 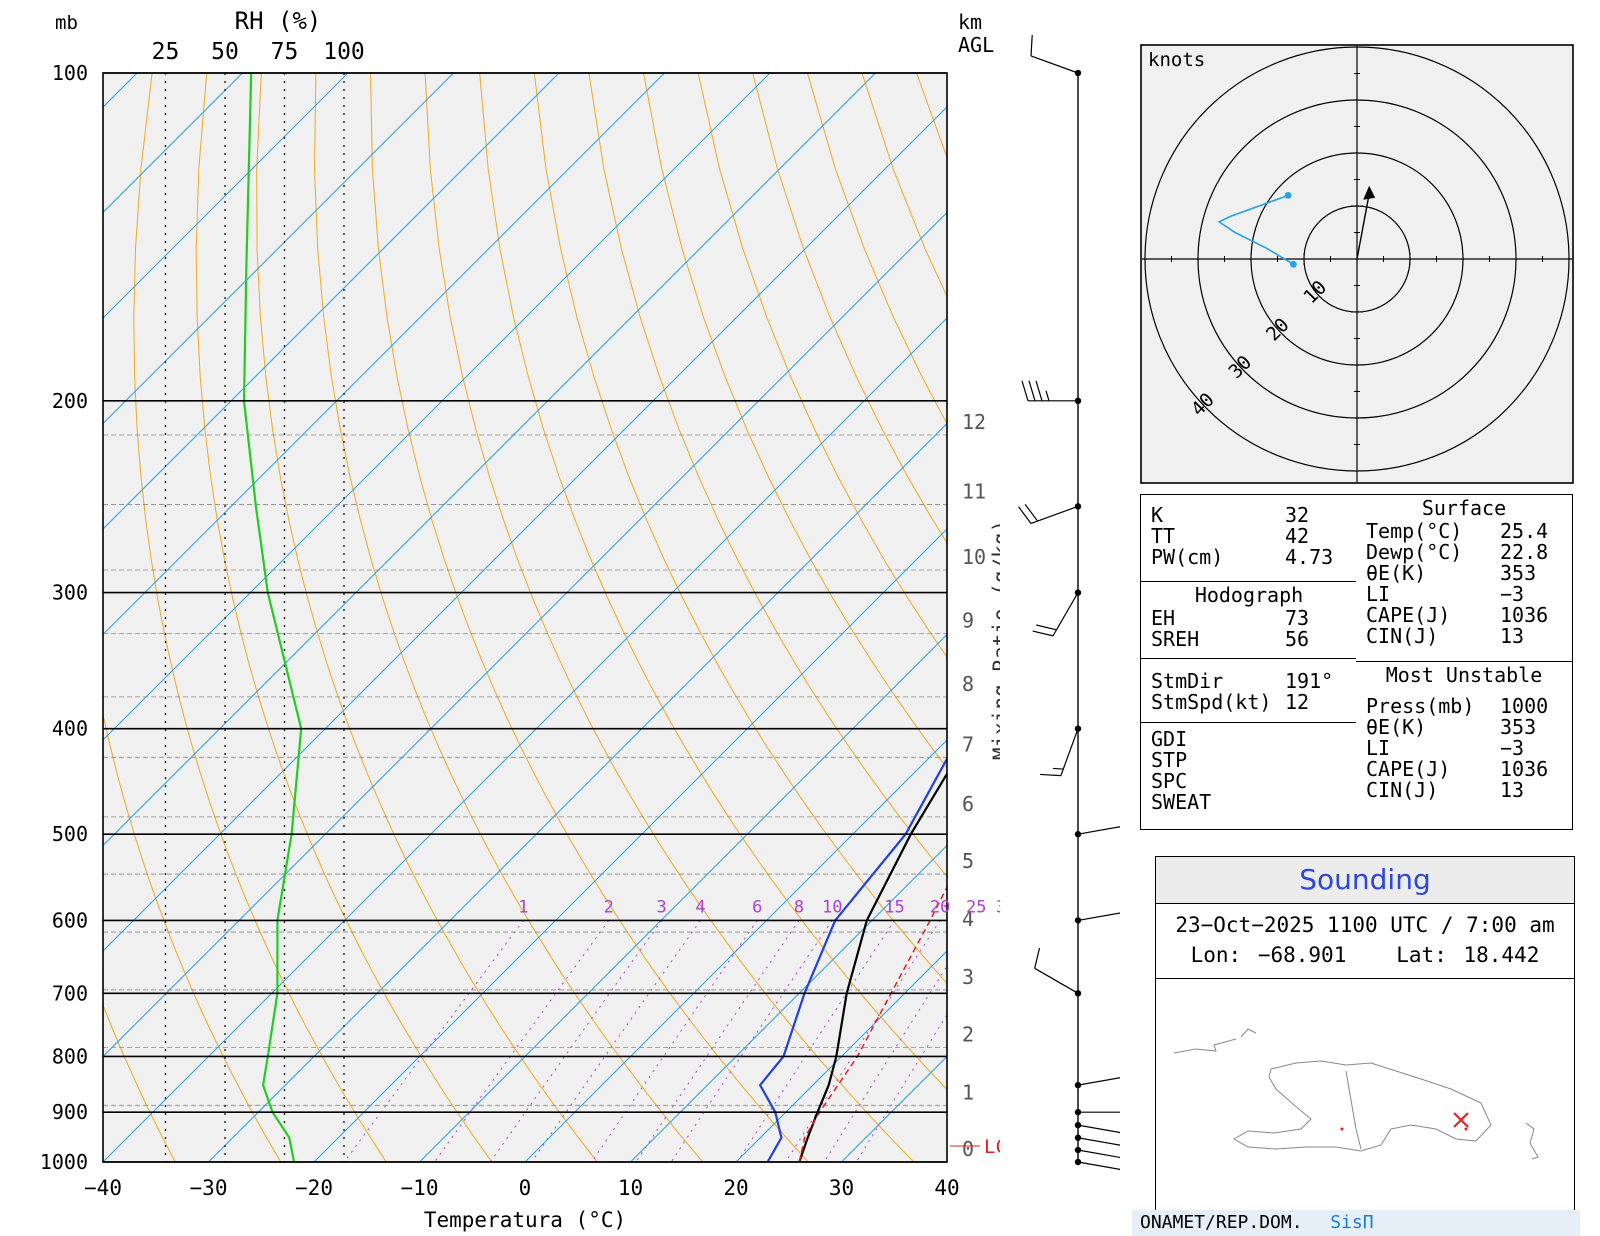 What do you see at coordinates (1464, 675) in the screenshot?
I see `unstable-section-title: Most Unstable` at bounding box center [1464, 675].